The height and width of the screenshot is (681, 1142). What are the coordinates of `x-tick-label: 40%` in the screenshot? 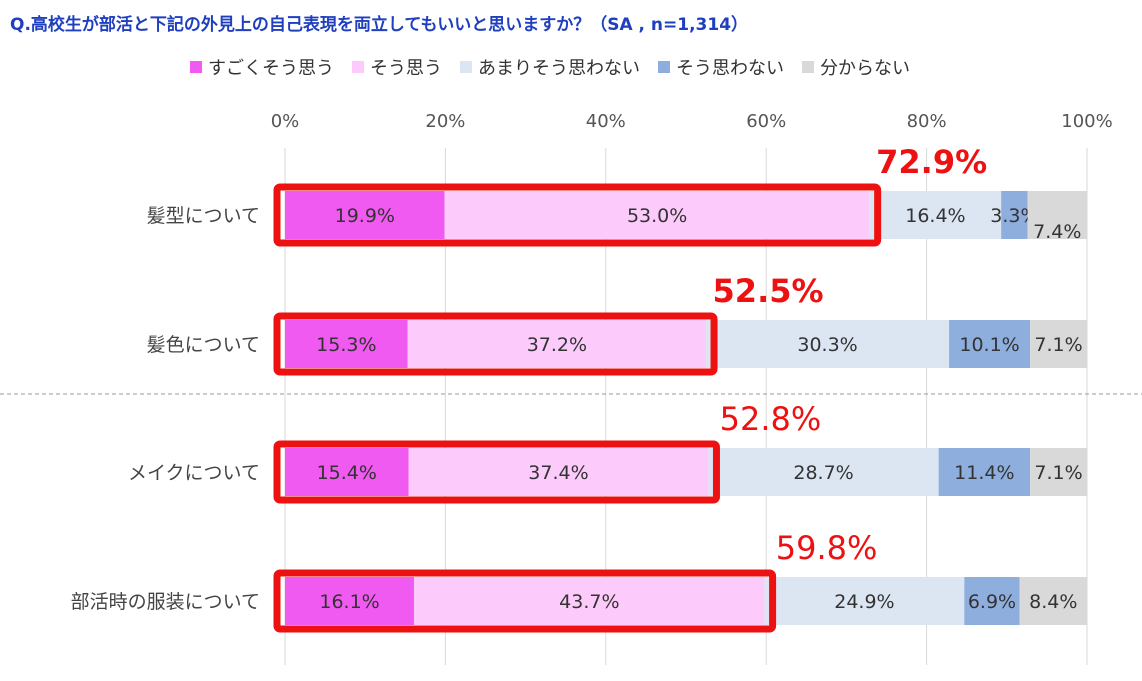 It's located at (606, 121).